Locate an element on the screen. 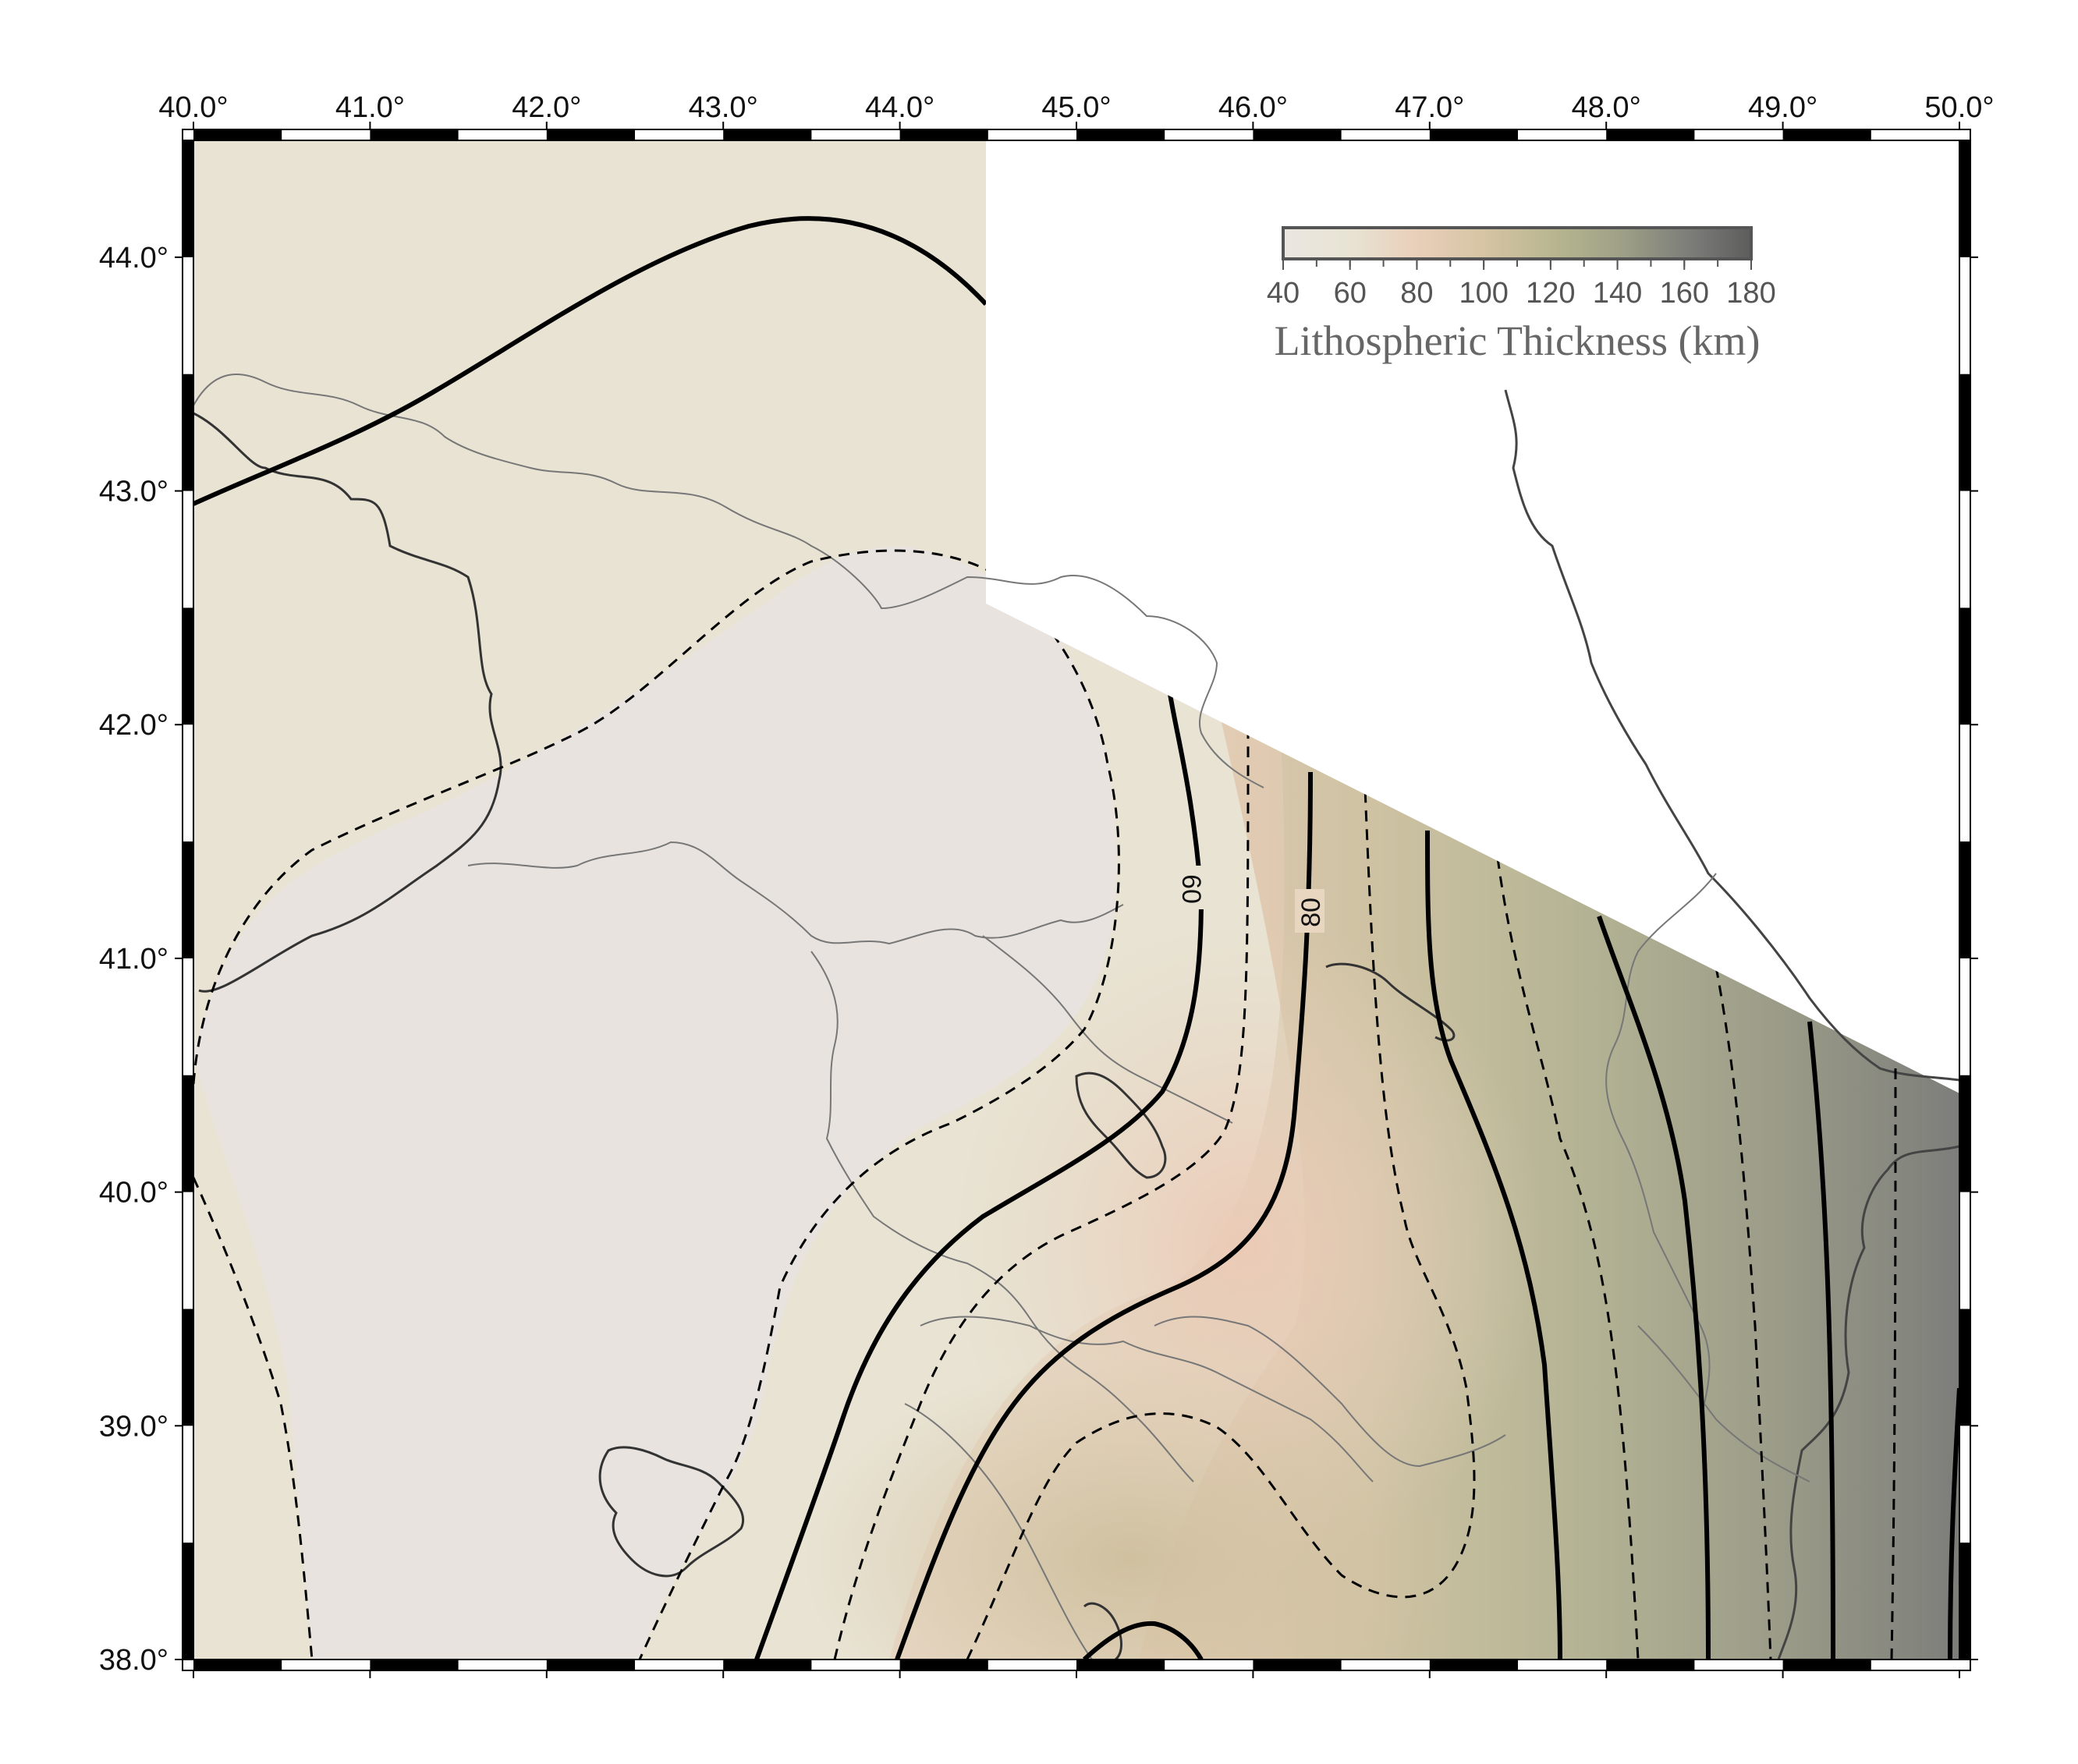 The image size is (2078, 1764). svg-text: 60 is located at coordinates (1191, 889).